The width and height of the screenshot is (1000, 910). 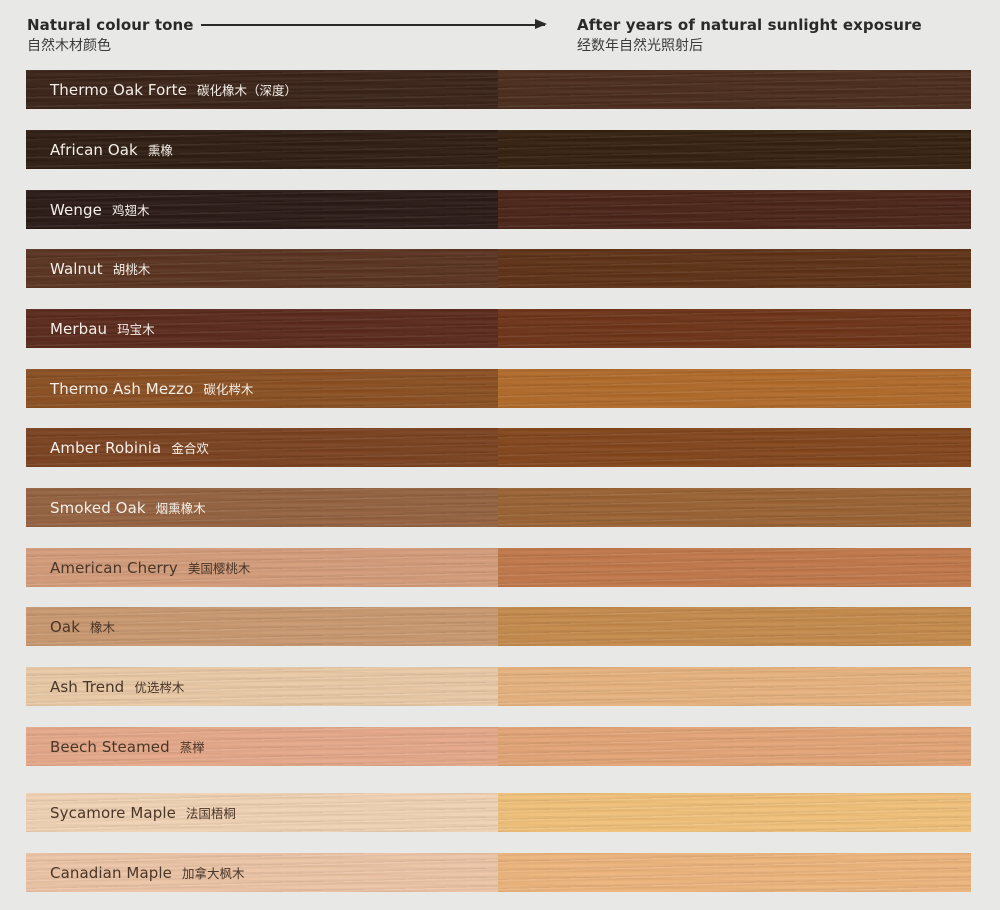 I want to click on wood-swatch-row: American Cherry 美国樱桃木, so click(x=498, y=567).